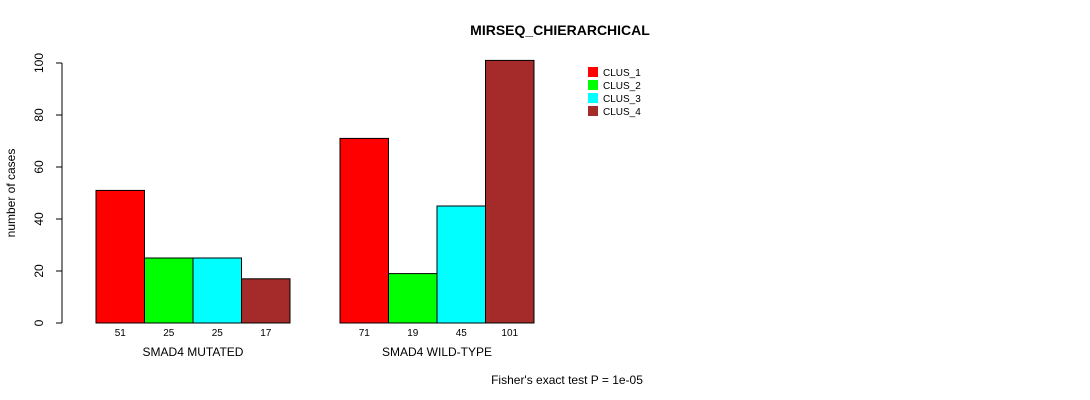  I want to click on bar-value-labels: 51 25 25 17 71 19 45 101, so click(317, 333).